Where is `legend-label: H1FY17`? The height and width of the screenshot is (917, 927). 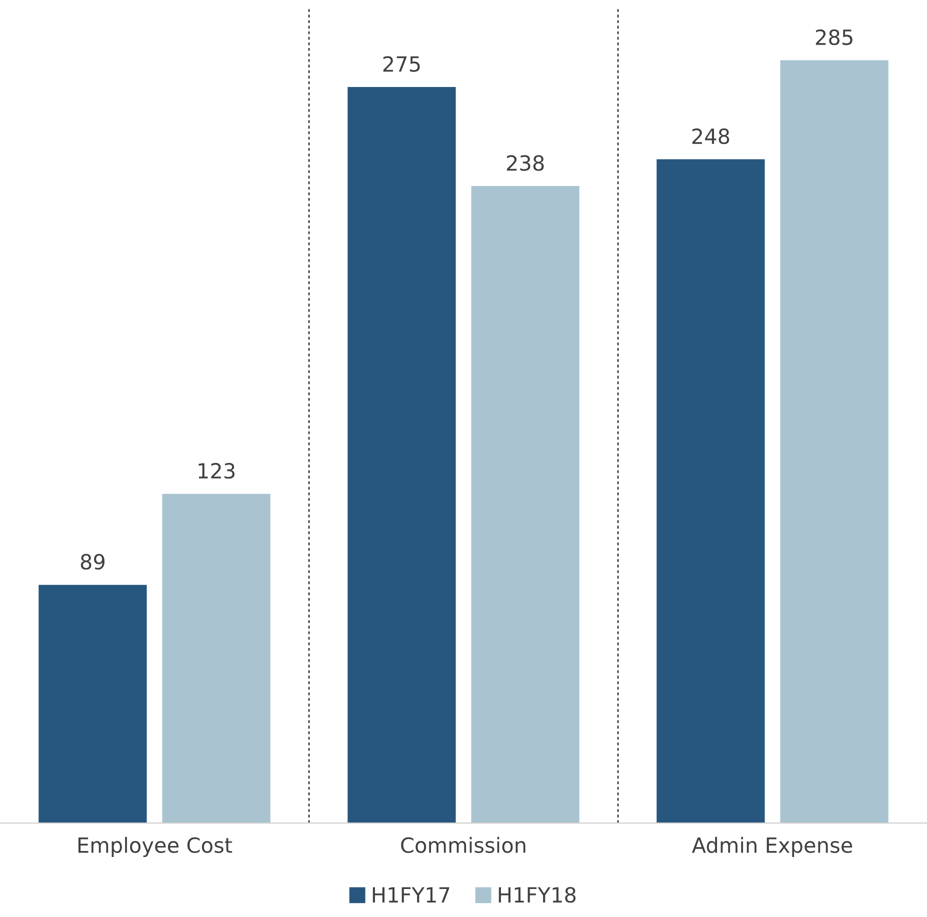
legend-label: H1FY17 is located at coordinates (411, 894).